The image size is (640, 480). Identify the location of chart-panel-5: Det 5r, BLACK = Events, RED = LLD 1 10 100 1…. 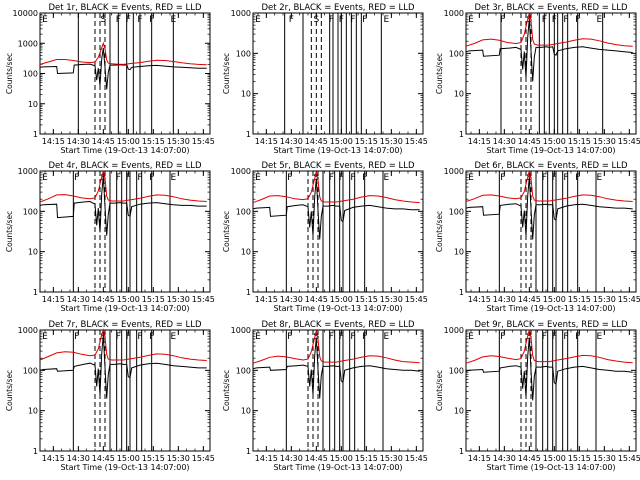
(325, 237).